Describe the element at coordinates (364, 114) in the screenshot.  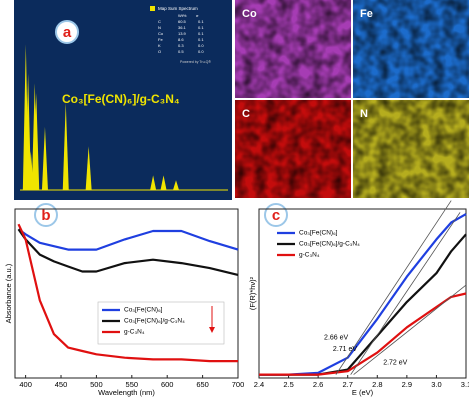
I see `map-label: N` at that location.